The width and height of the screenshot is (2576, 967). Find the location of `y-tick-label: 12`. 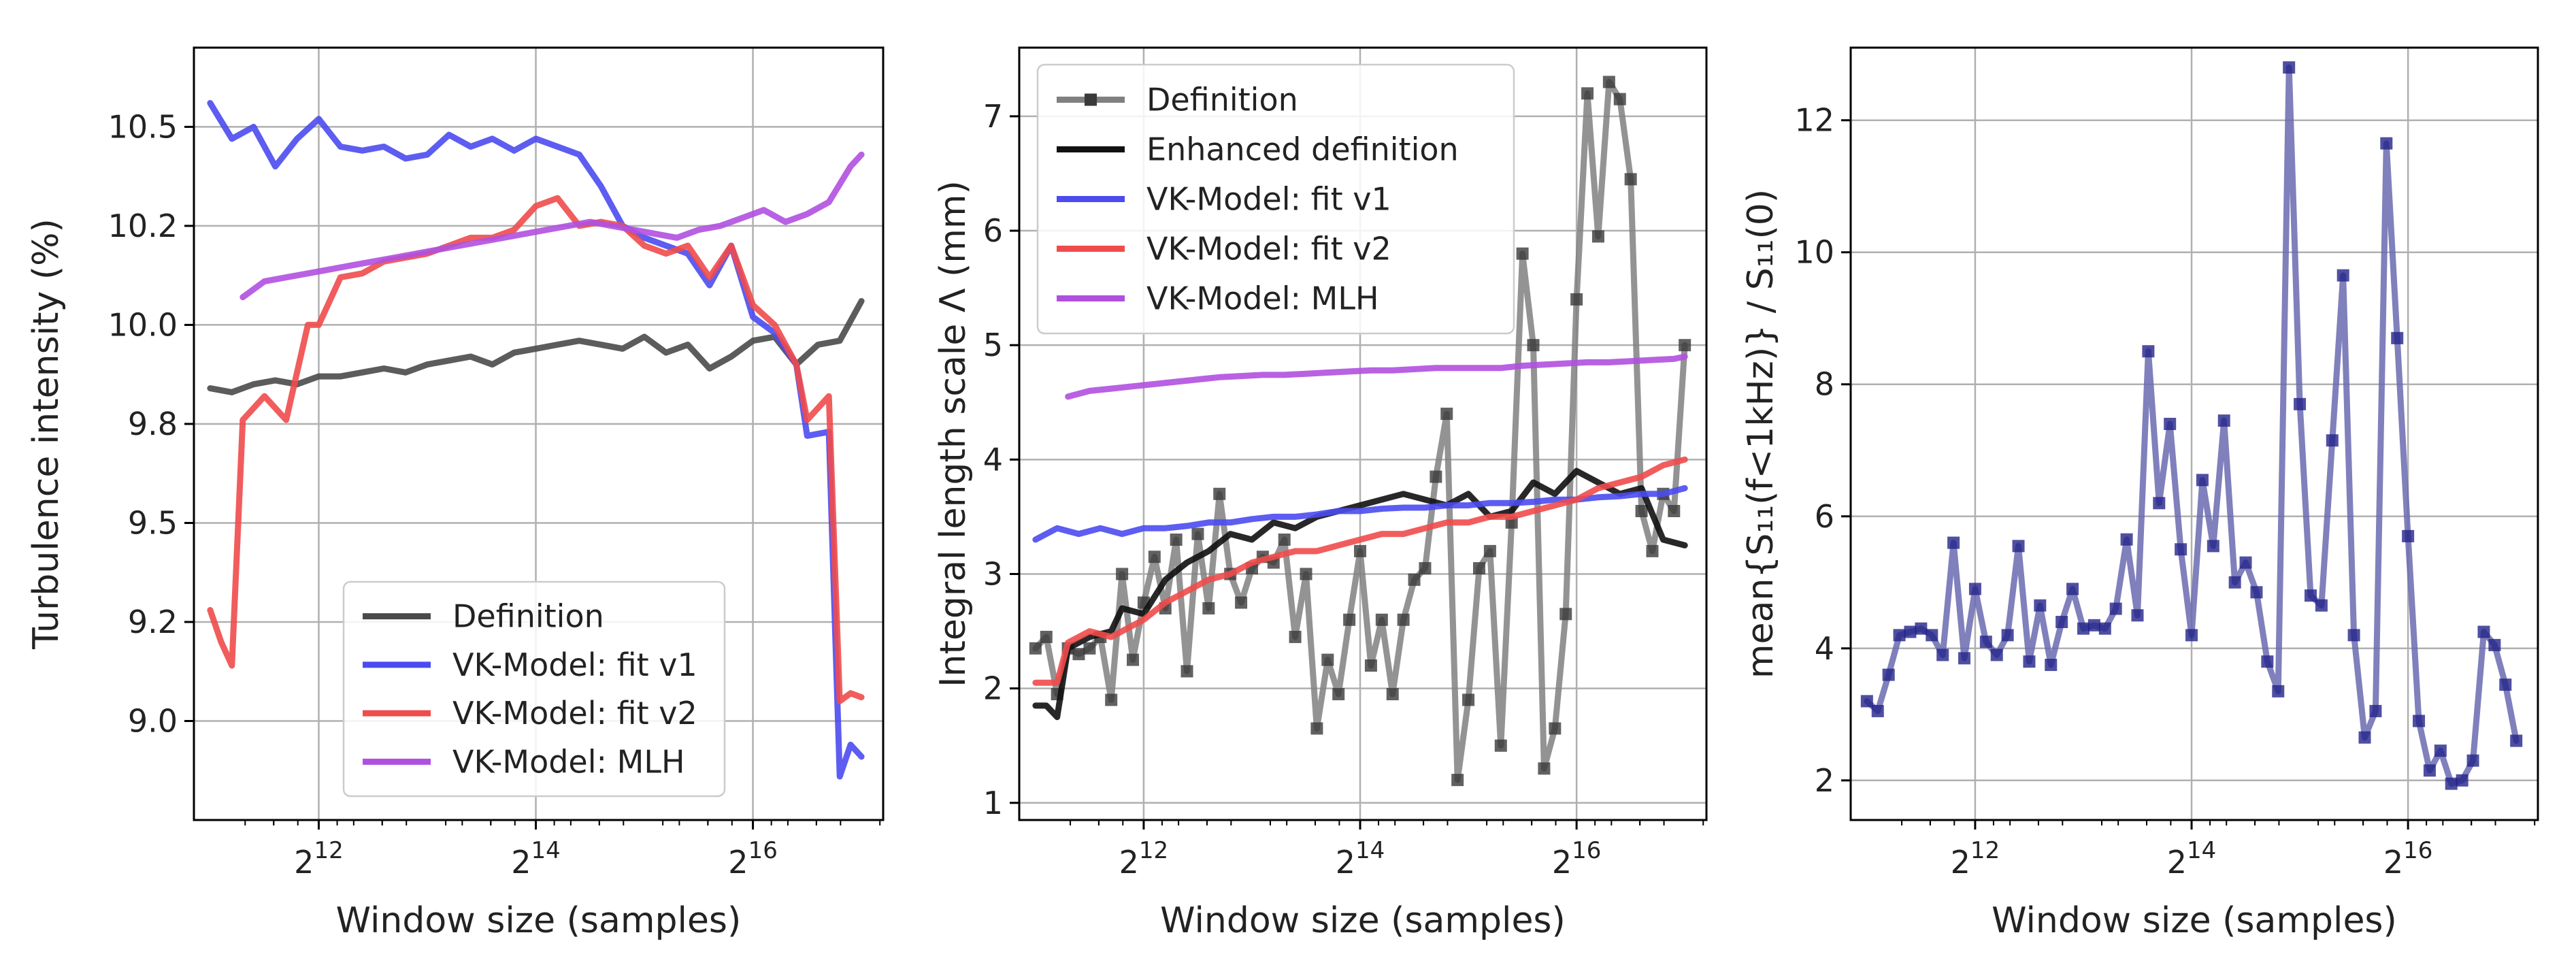

y-tick-label: 12 is located at coordinates (1814, 120).